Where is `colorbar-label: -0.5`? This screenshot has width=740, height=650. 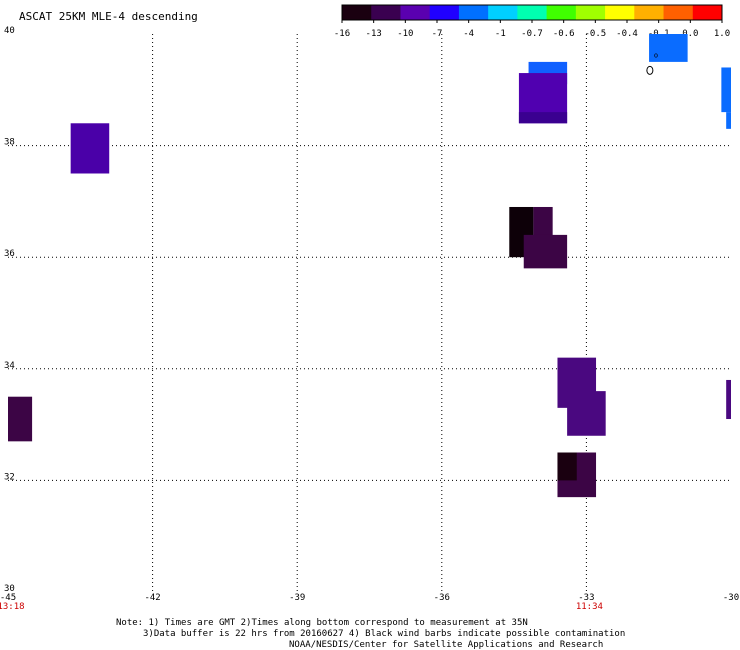 colorbar-label: -0.5 is located at coordinates (595, 34).